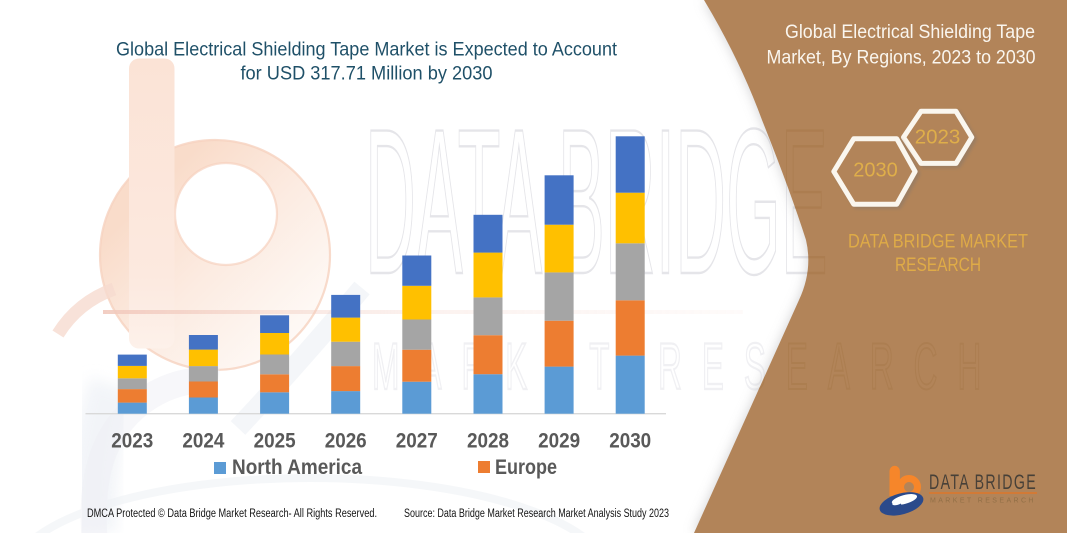 The width and height of the screenshot is (1067, 533). I want to click on svg-text: 2027, so click(417, 441).